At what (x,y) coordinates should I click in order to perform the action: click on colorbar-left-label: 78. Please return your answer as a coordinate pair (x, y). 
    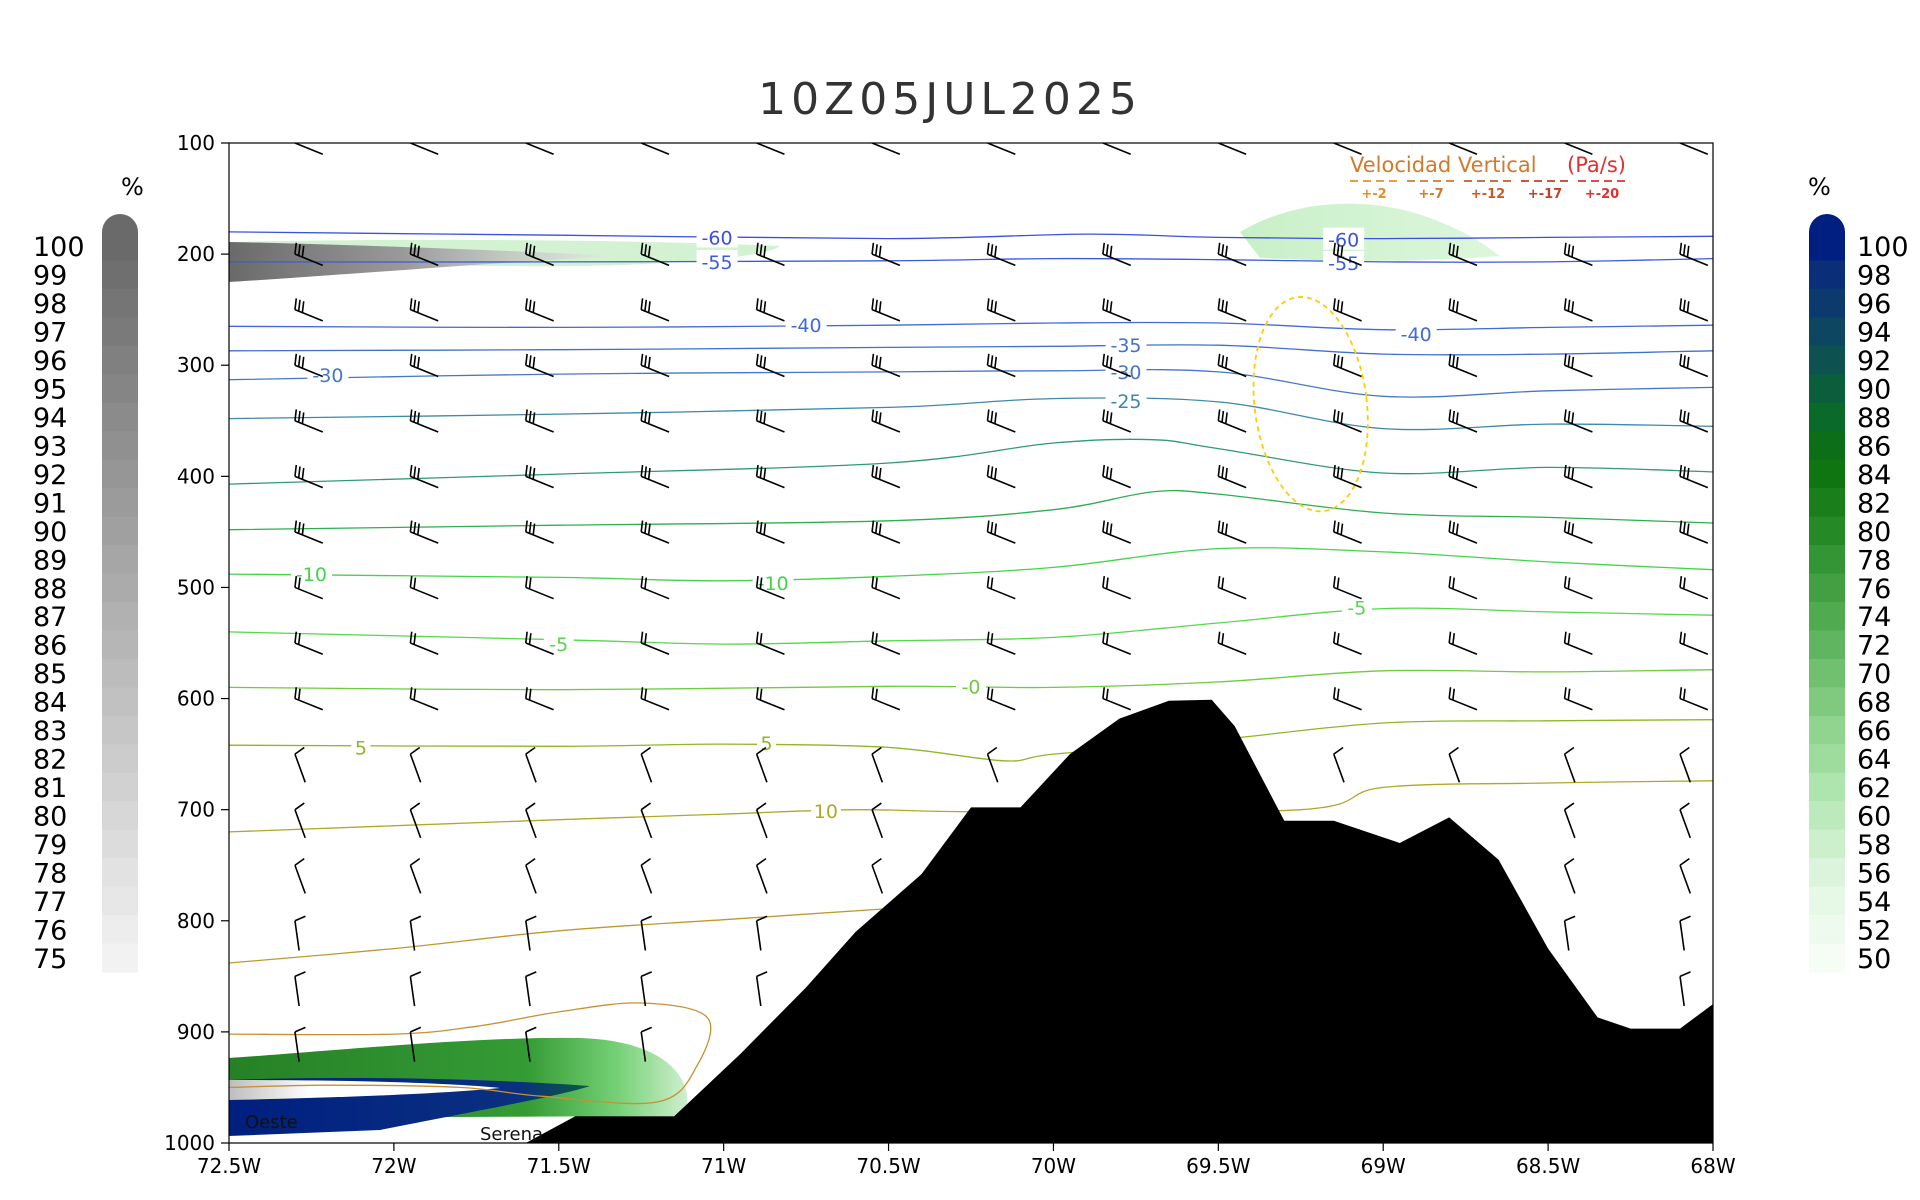
    Looking at the image, I should click on (50, 873).